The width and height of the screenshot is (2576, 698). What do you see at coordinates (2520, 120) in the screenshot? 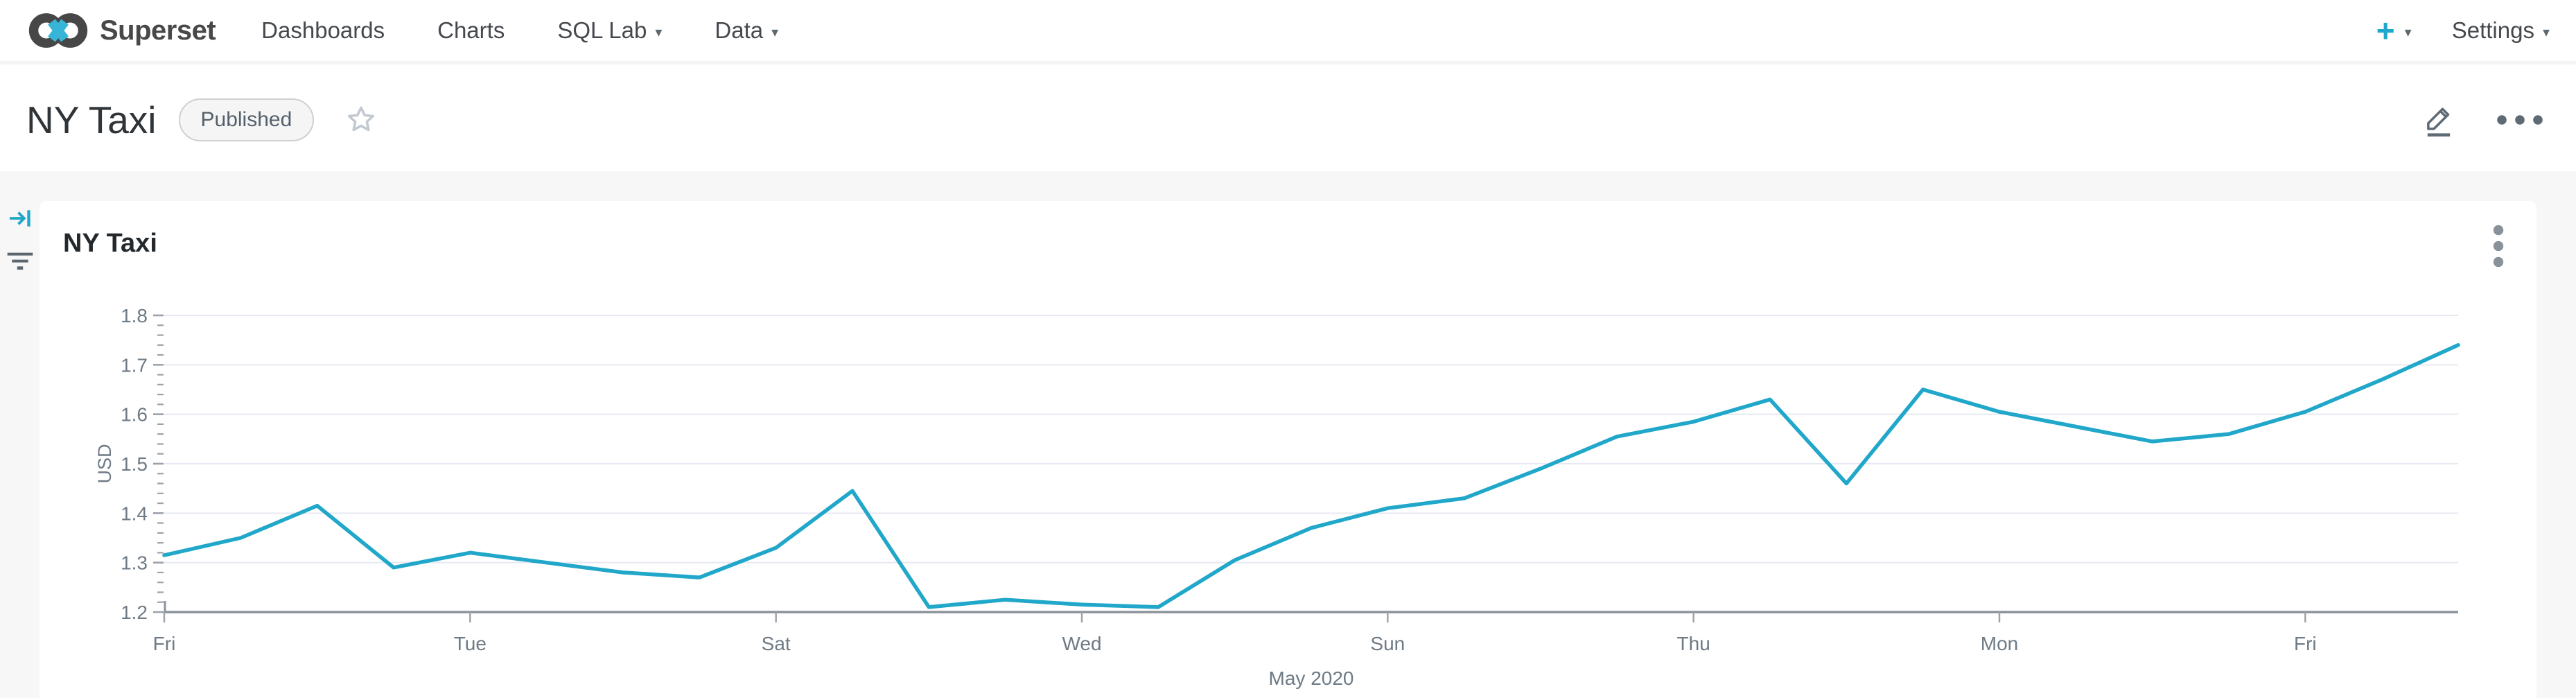
I see `ellipsis-menu-icon` at bounding box center [2520, 120].